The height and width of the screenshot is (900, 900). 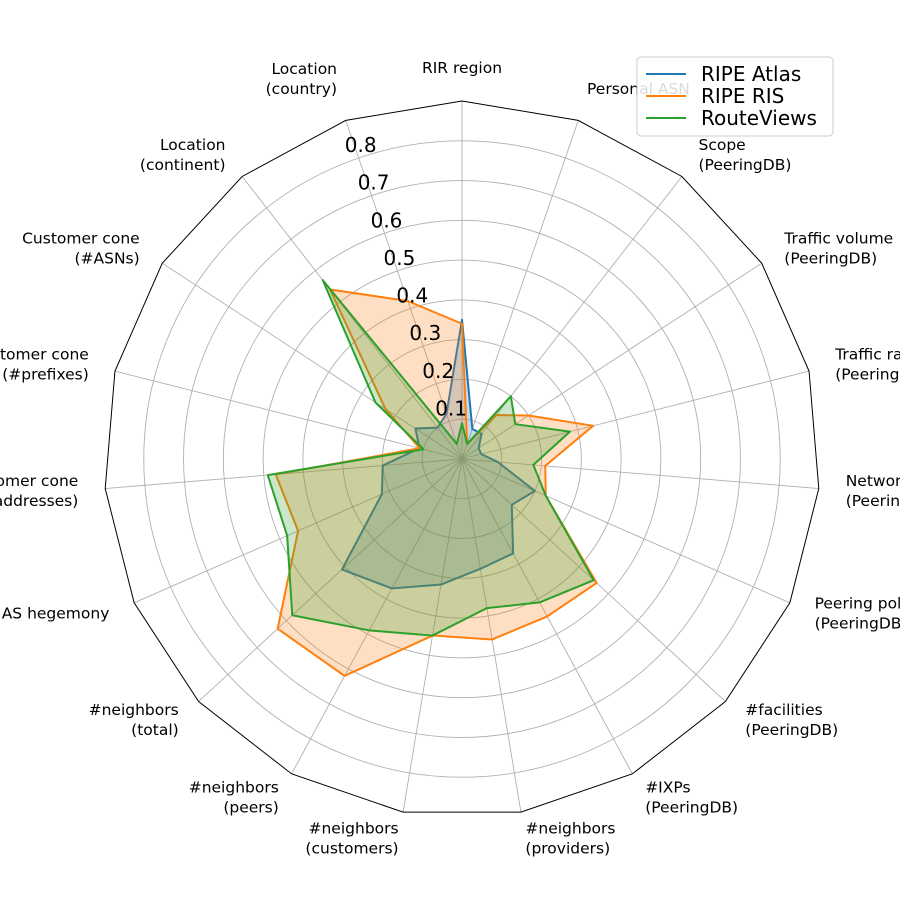 What do you see at coordinates (838, 248) in the screenshot?
I see `category-label: Traffic volume (PeeringDB)` at bounding box center [838, 248].